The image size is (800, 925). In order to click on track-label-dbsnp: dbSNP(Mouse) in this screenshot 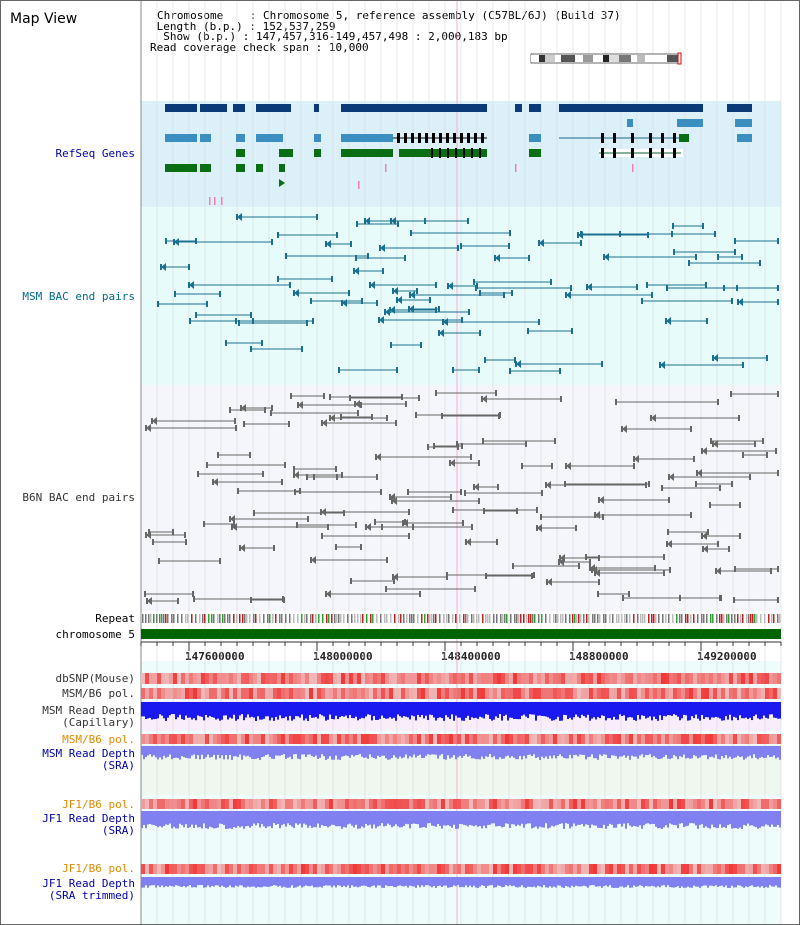, I will do `click(95, 678)`.